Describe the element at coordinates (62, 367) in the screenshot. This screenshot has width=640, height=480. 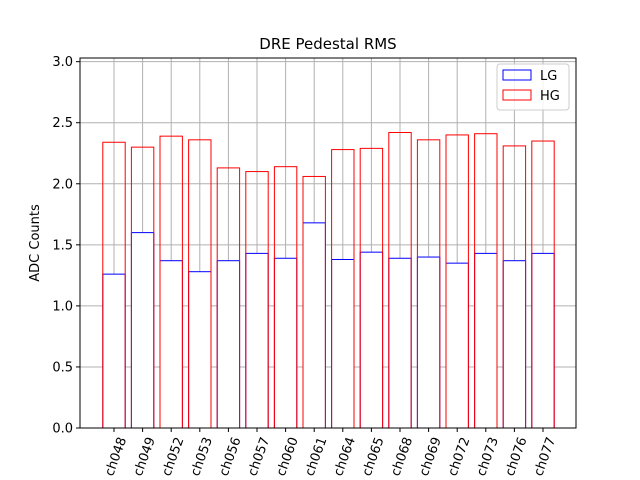
I see `y-tick-label: 0.5` at that location.